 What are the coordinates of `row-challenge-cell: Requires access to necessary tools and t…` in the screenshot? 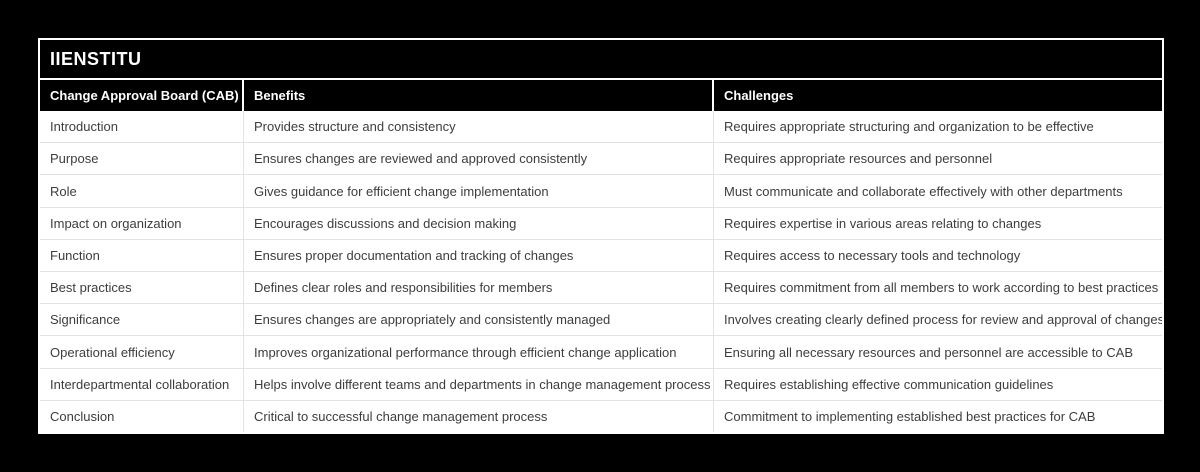 It's located at (872, 255).